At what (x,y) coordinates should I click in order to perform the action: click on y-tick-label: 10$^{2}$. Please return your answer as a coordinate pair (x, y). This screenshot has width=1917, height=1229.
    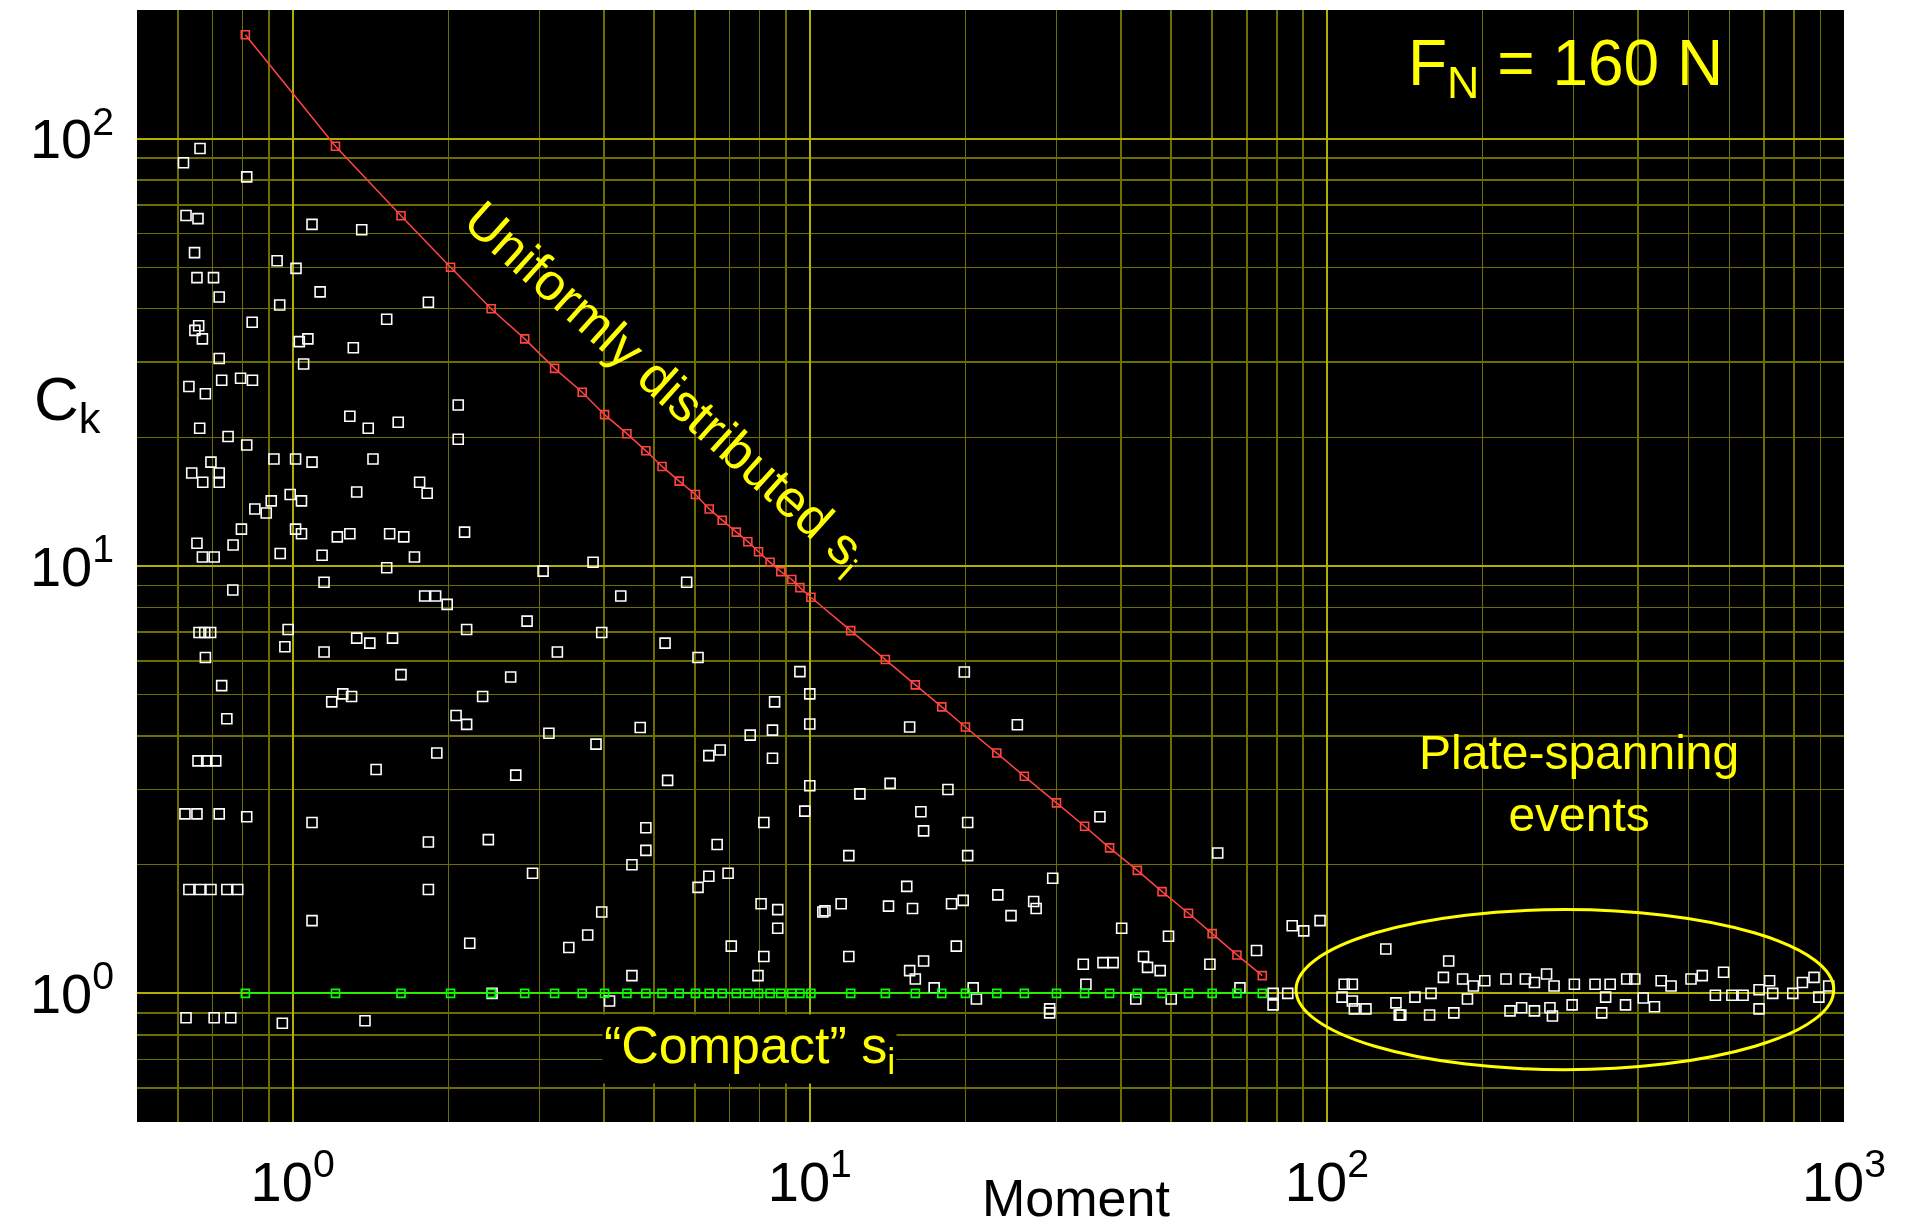
    Looking at the image, I should click on (71, 135).